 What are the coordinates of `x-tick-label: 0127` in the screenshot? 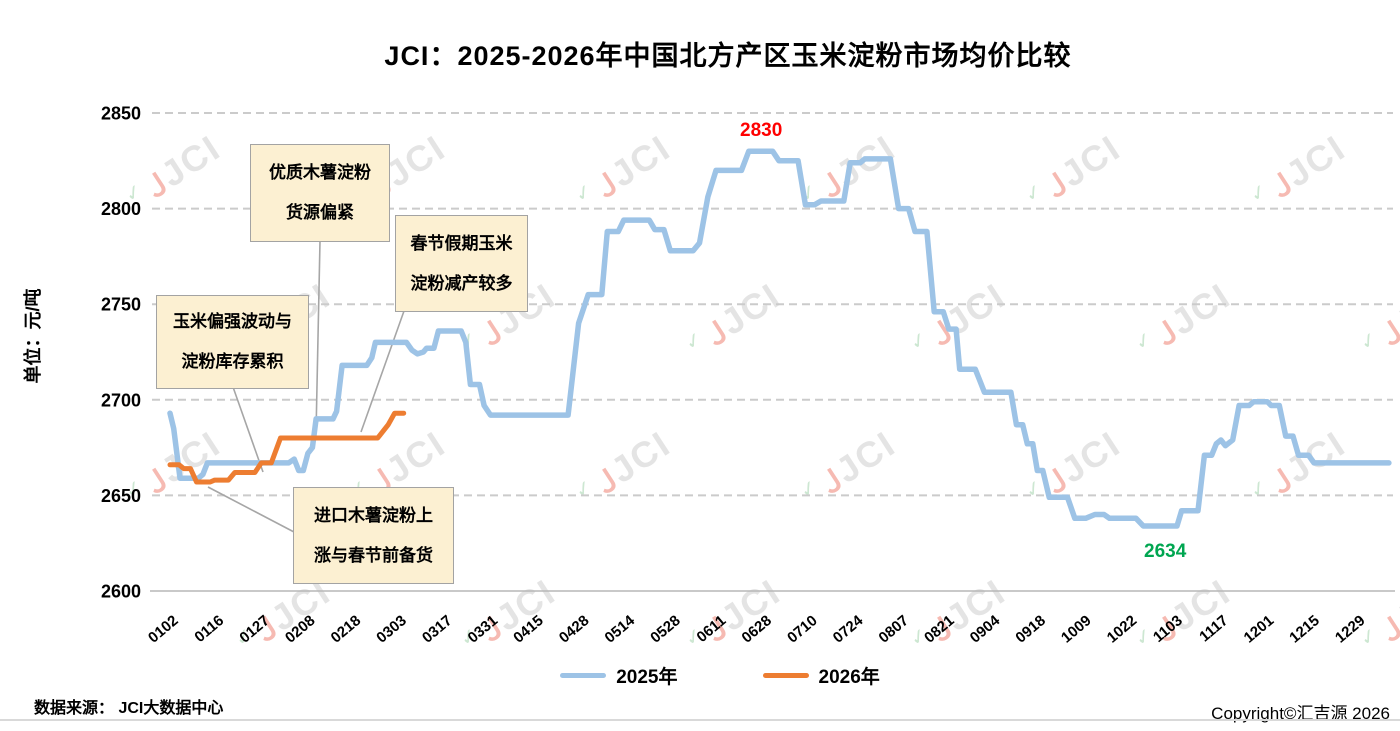 It's located at (254, 629).